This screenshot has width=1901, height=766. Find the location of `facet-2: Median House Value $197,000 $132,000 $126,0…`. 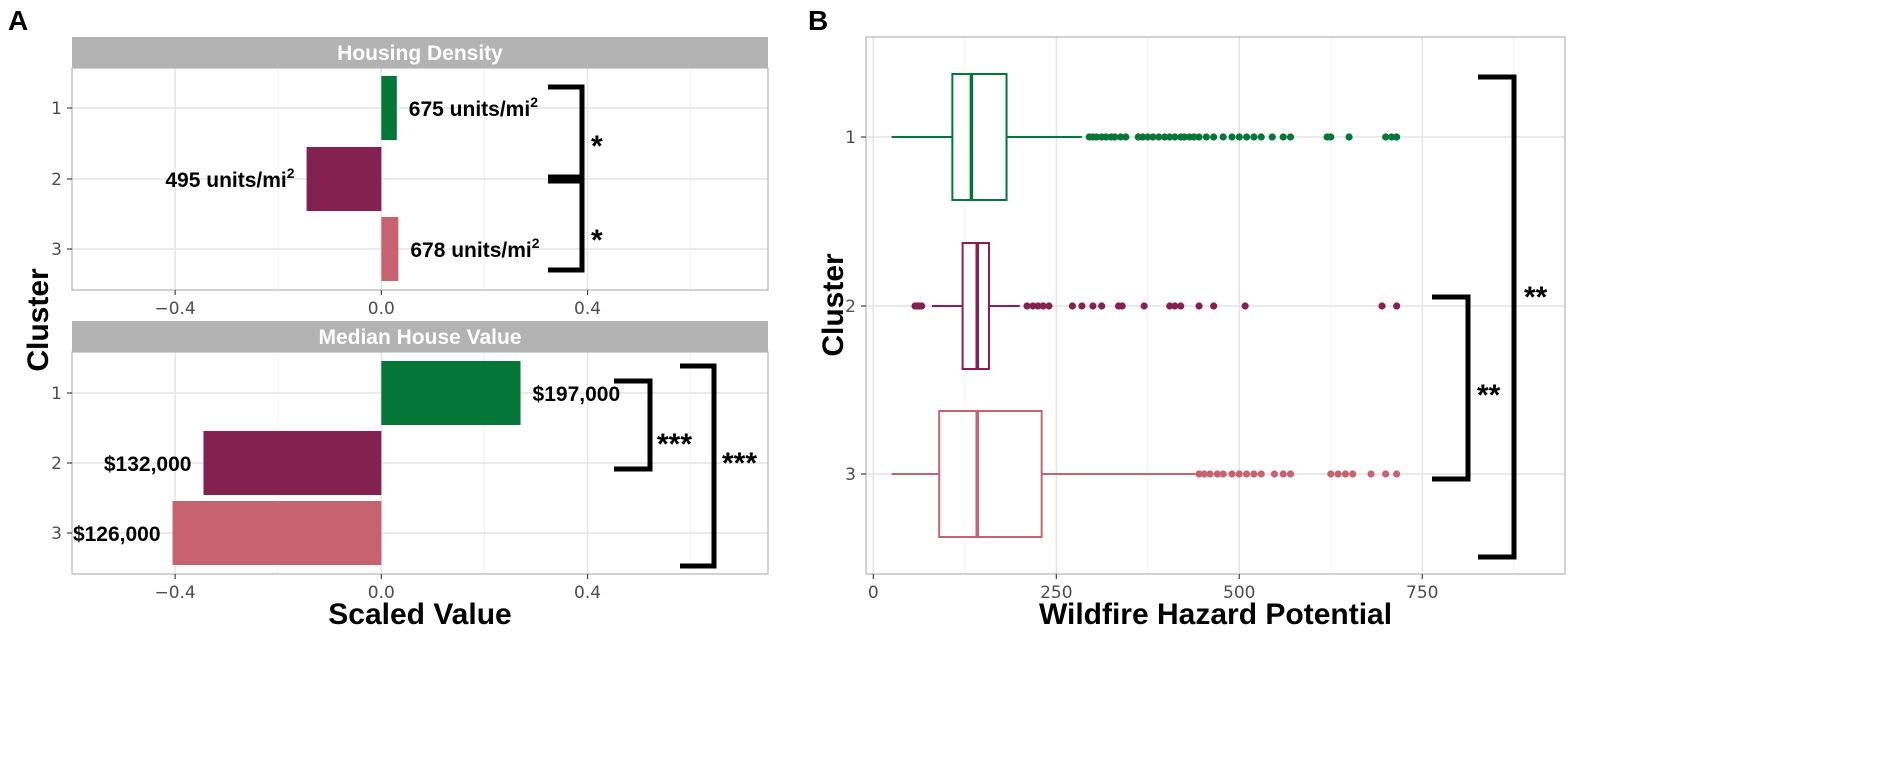

facet-2: Median House Value $197,000 $132,000 $126,0… is located at coordinates (410, 462).